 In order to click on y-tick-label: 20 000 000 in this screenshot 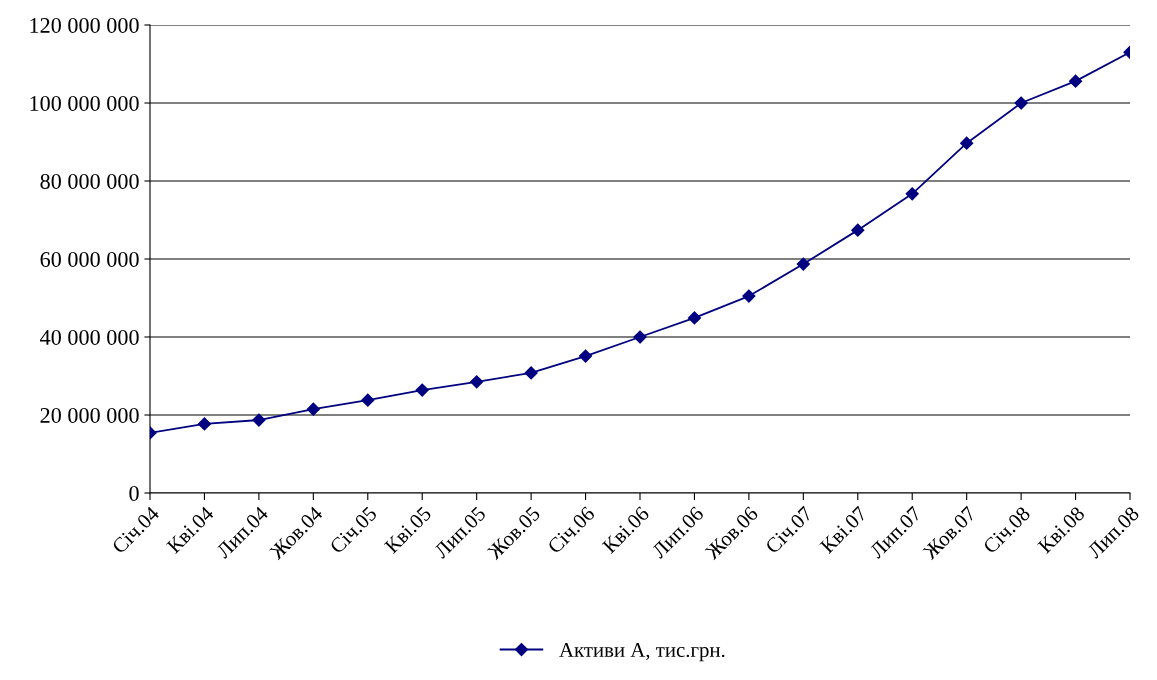, I will do `click(89, 415)`.